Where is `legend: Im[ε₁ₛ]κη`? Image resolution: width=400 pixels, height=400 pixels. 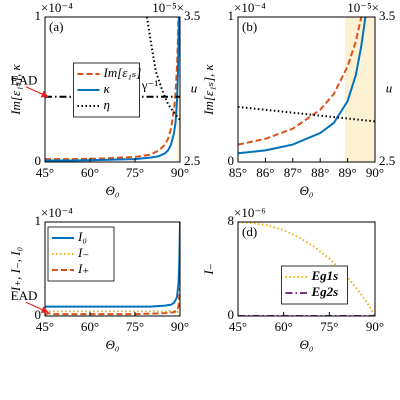 legend: Im[ε₁ₛ]κη is located at coordinates (107, 90).